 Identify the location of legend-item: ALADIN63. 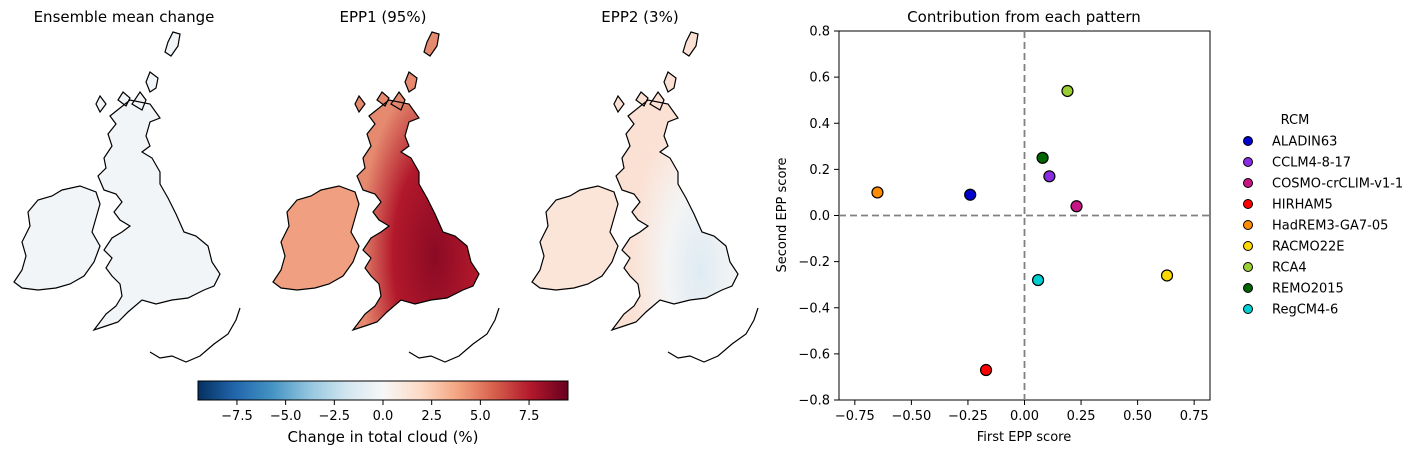
(1290, 142).